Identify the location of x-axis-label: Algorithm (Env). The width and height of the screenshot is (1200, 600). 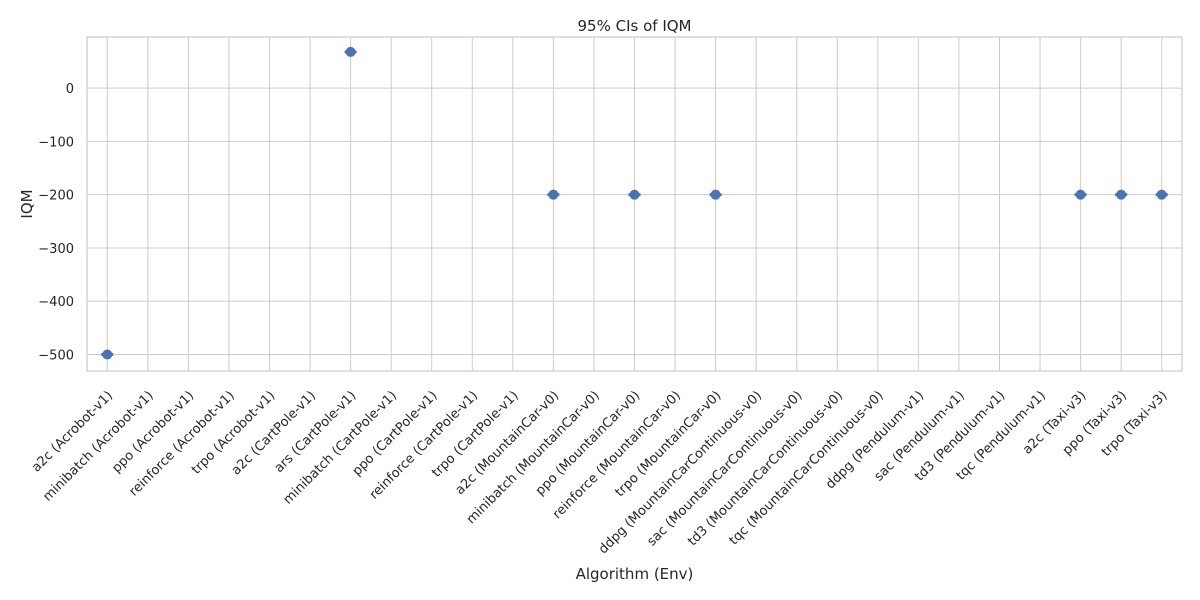
(635, 574).